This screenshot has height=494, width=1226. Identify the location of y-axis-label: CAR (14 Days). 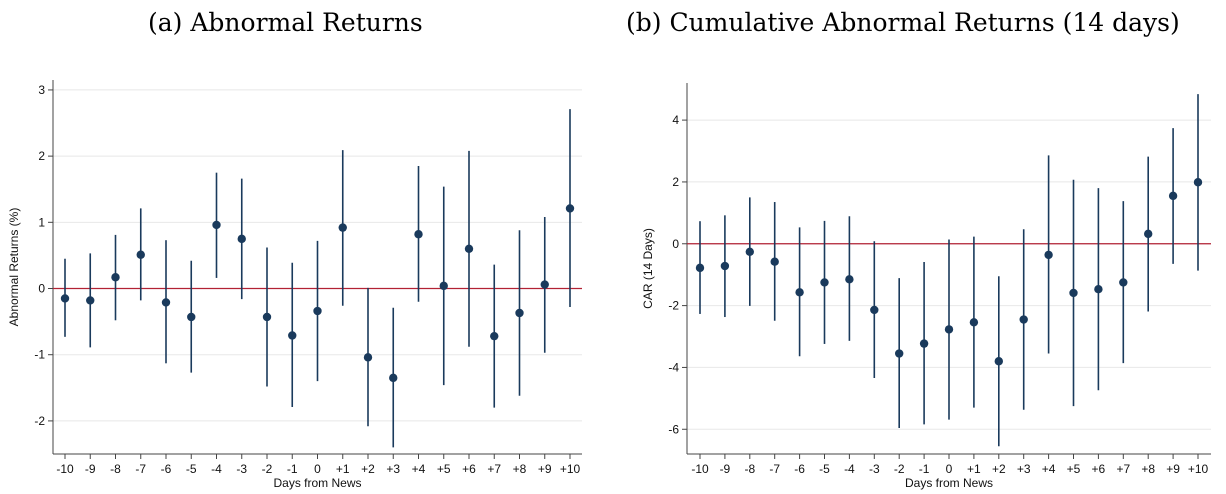
(648, 268).